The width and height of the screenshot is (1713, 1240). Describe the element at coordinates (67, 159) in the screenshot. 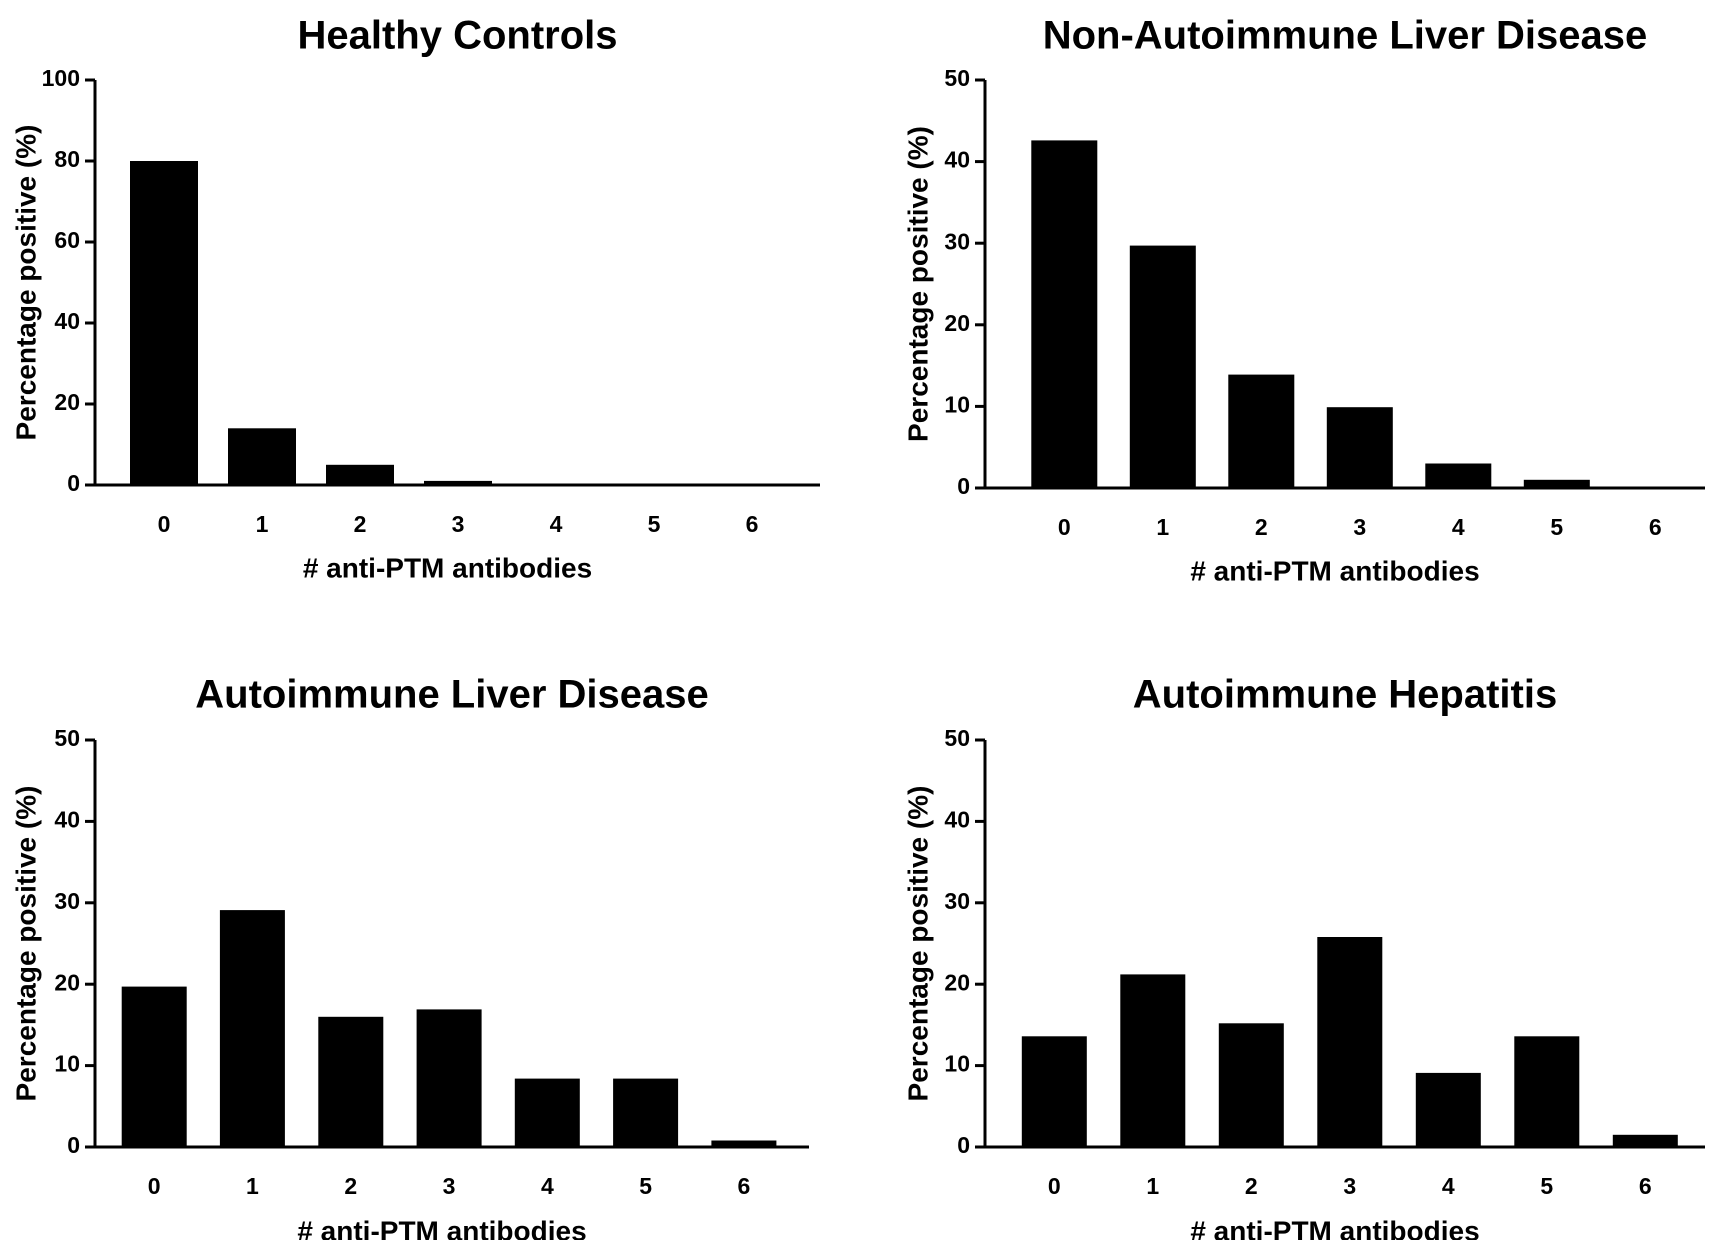

I see `y-tick-label: 80` at that location.